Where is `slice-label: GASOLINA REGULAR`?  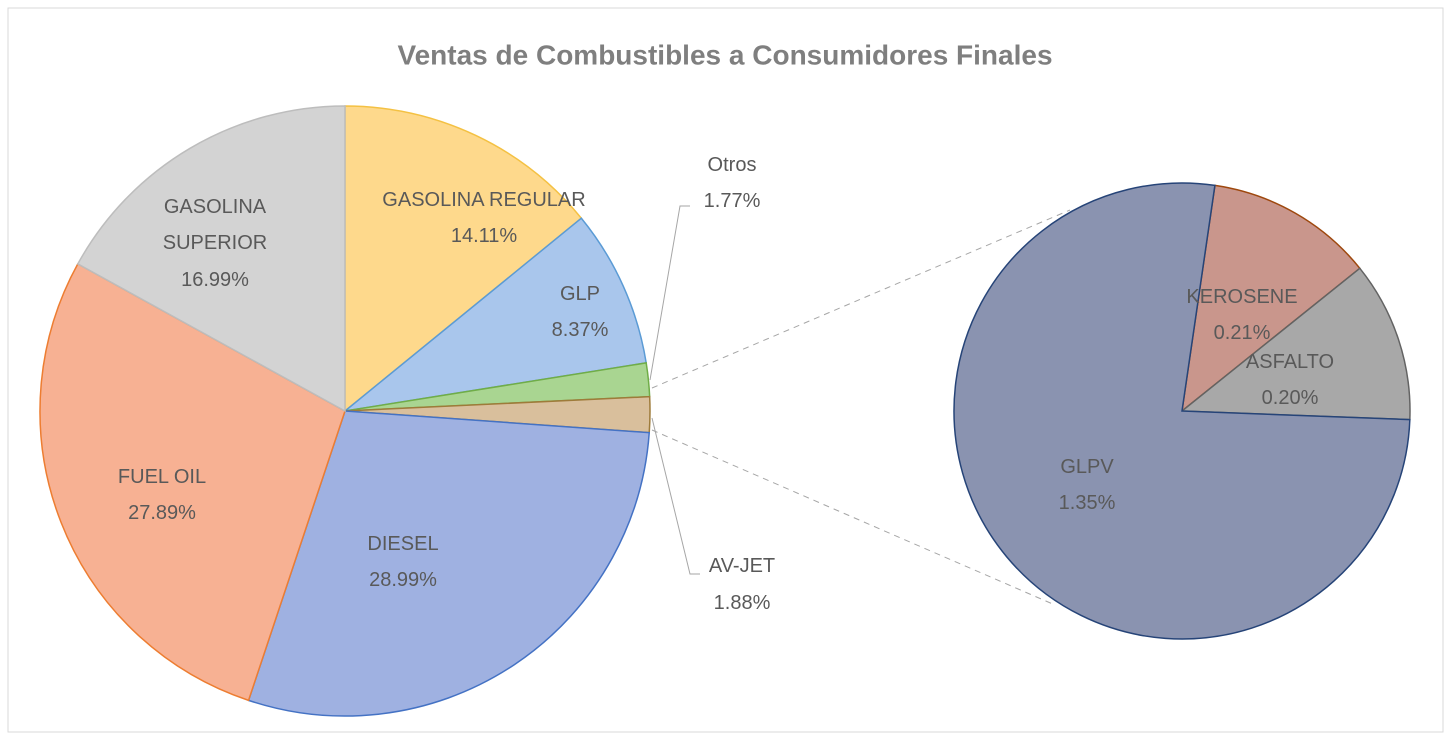
slice-label: GASOLINA REGULAR is located at coordinates (484, 200).